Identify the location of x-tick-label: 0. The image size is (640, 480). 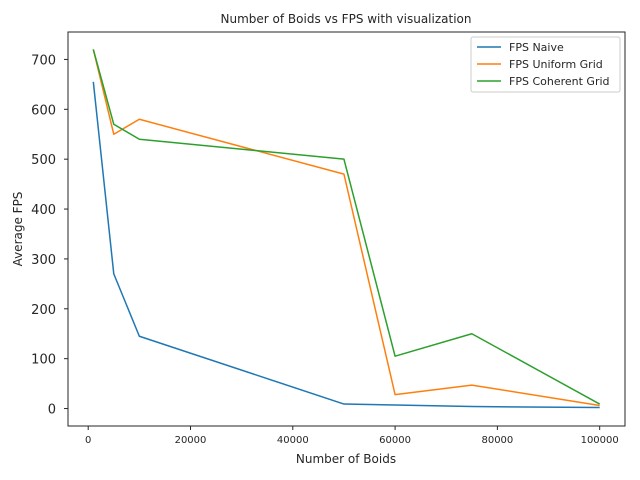
(88, 440).